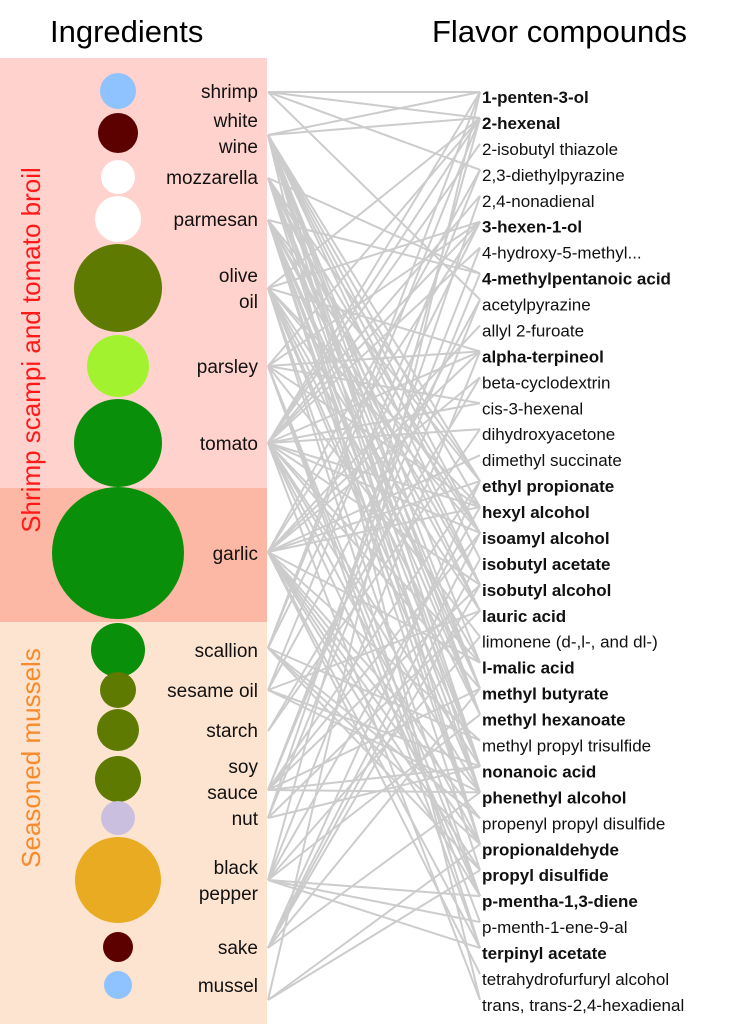 The width and height of the screenshot is (750, 1024). I want to click on ingredient-label: white, so click(235, 121).